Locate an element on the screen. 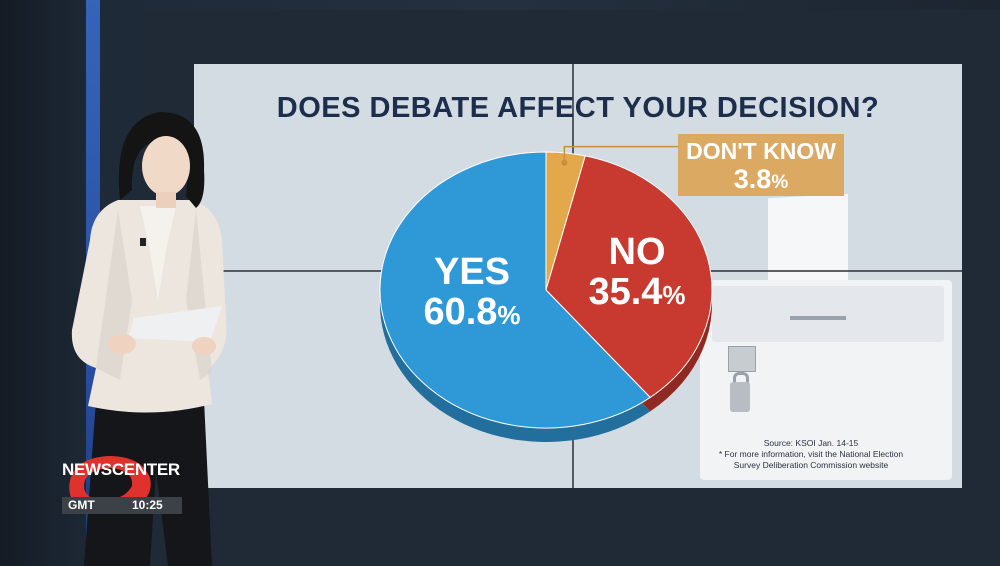 The image size is (1000, 566). slice-name-yes: YES is located at coordinates (472, 272).